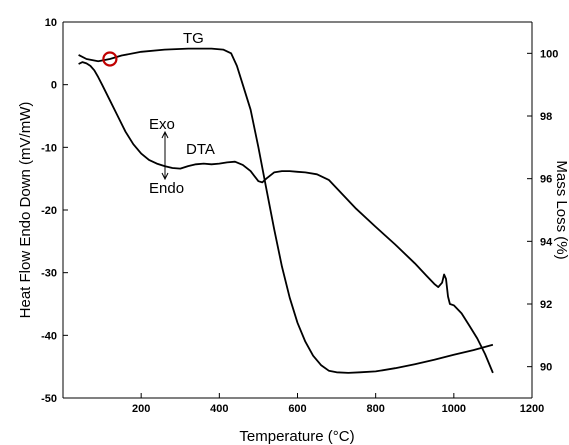 The image size is (569, 445). What do you see at coordinates (297, 409) in the screenshot?
I see `x-tick-label: 600` at bounding box center [297, 409].